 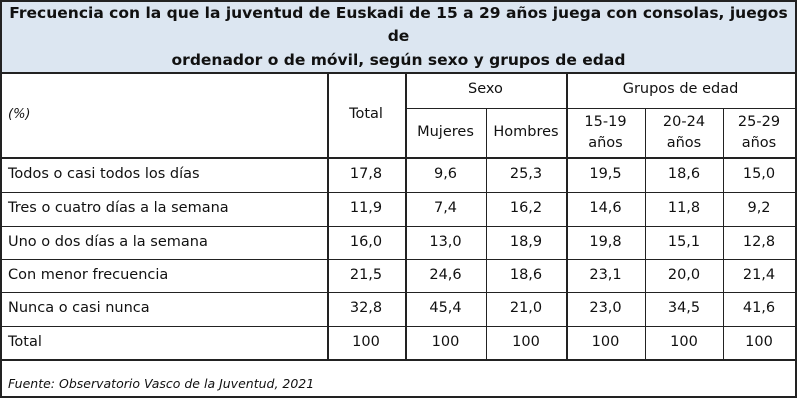 I want to click on value-cell: 19,8, so click(x=605, y=241).